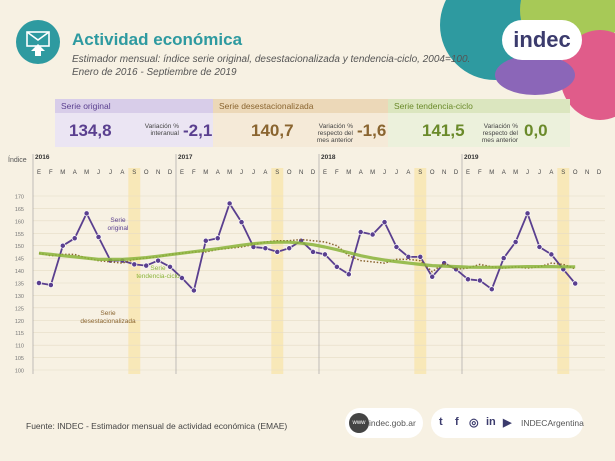 The height and width of the screenshot is (461, 615). I want to click on series-annotation: desestacionalizada, so click(108, 321).